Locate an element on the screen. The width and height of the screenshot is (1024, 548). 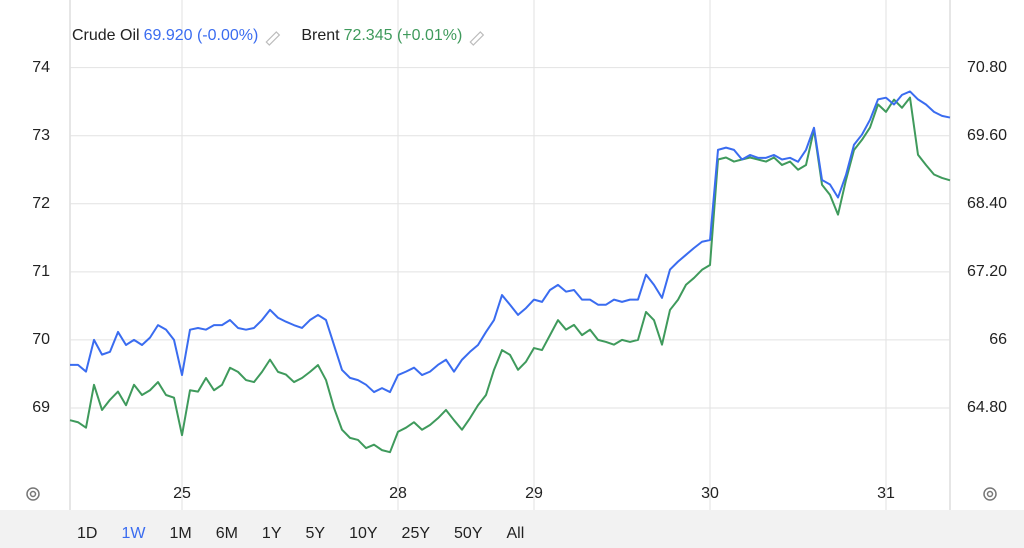
y-tick-label: 72 is located at coordinates (41, 203).